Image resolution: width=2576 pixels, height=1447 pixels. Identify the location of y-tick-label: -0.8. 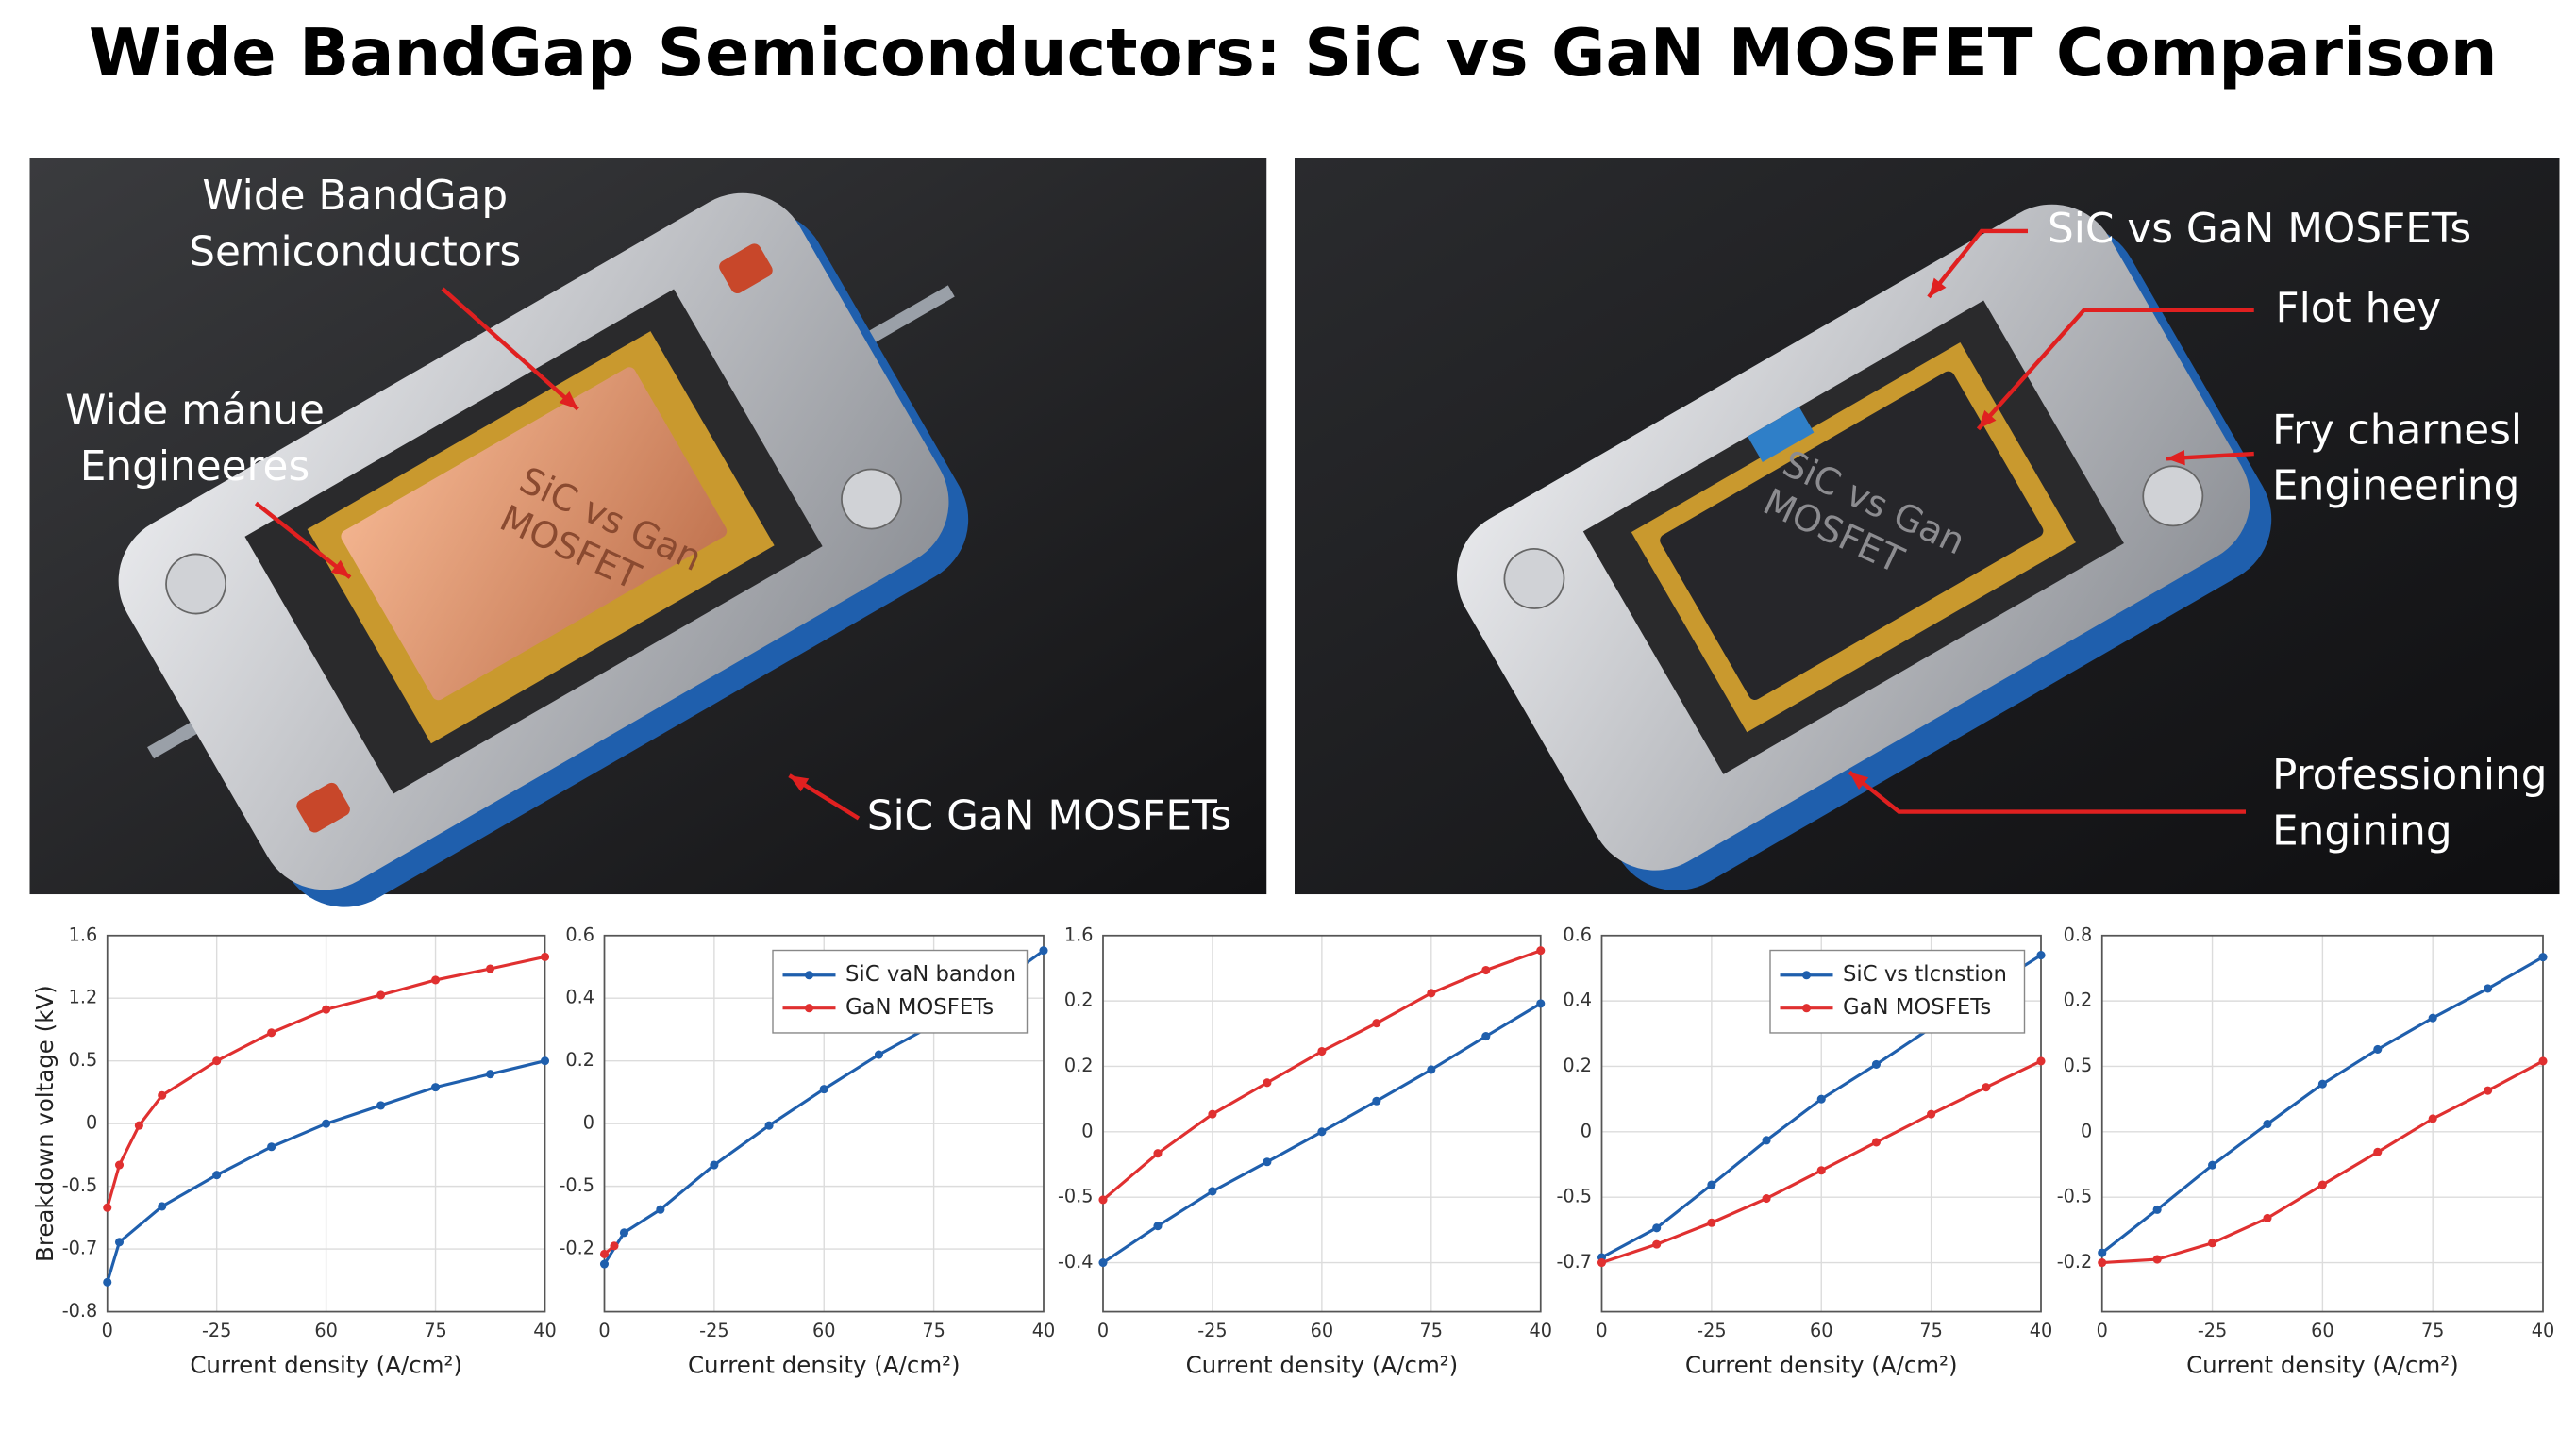
(80, 1311).